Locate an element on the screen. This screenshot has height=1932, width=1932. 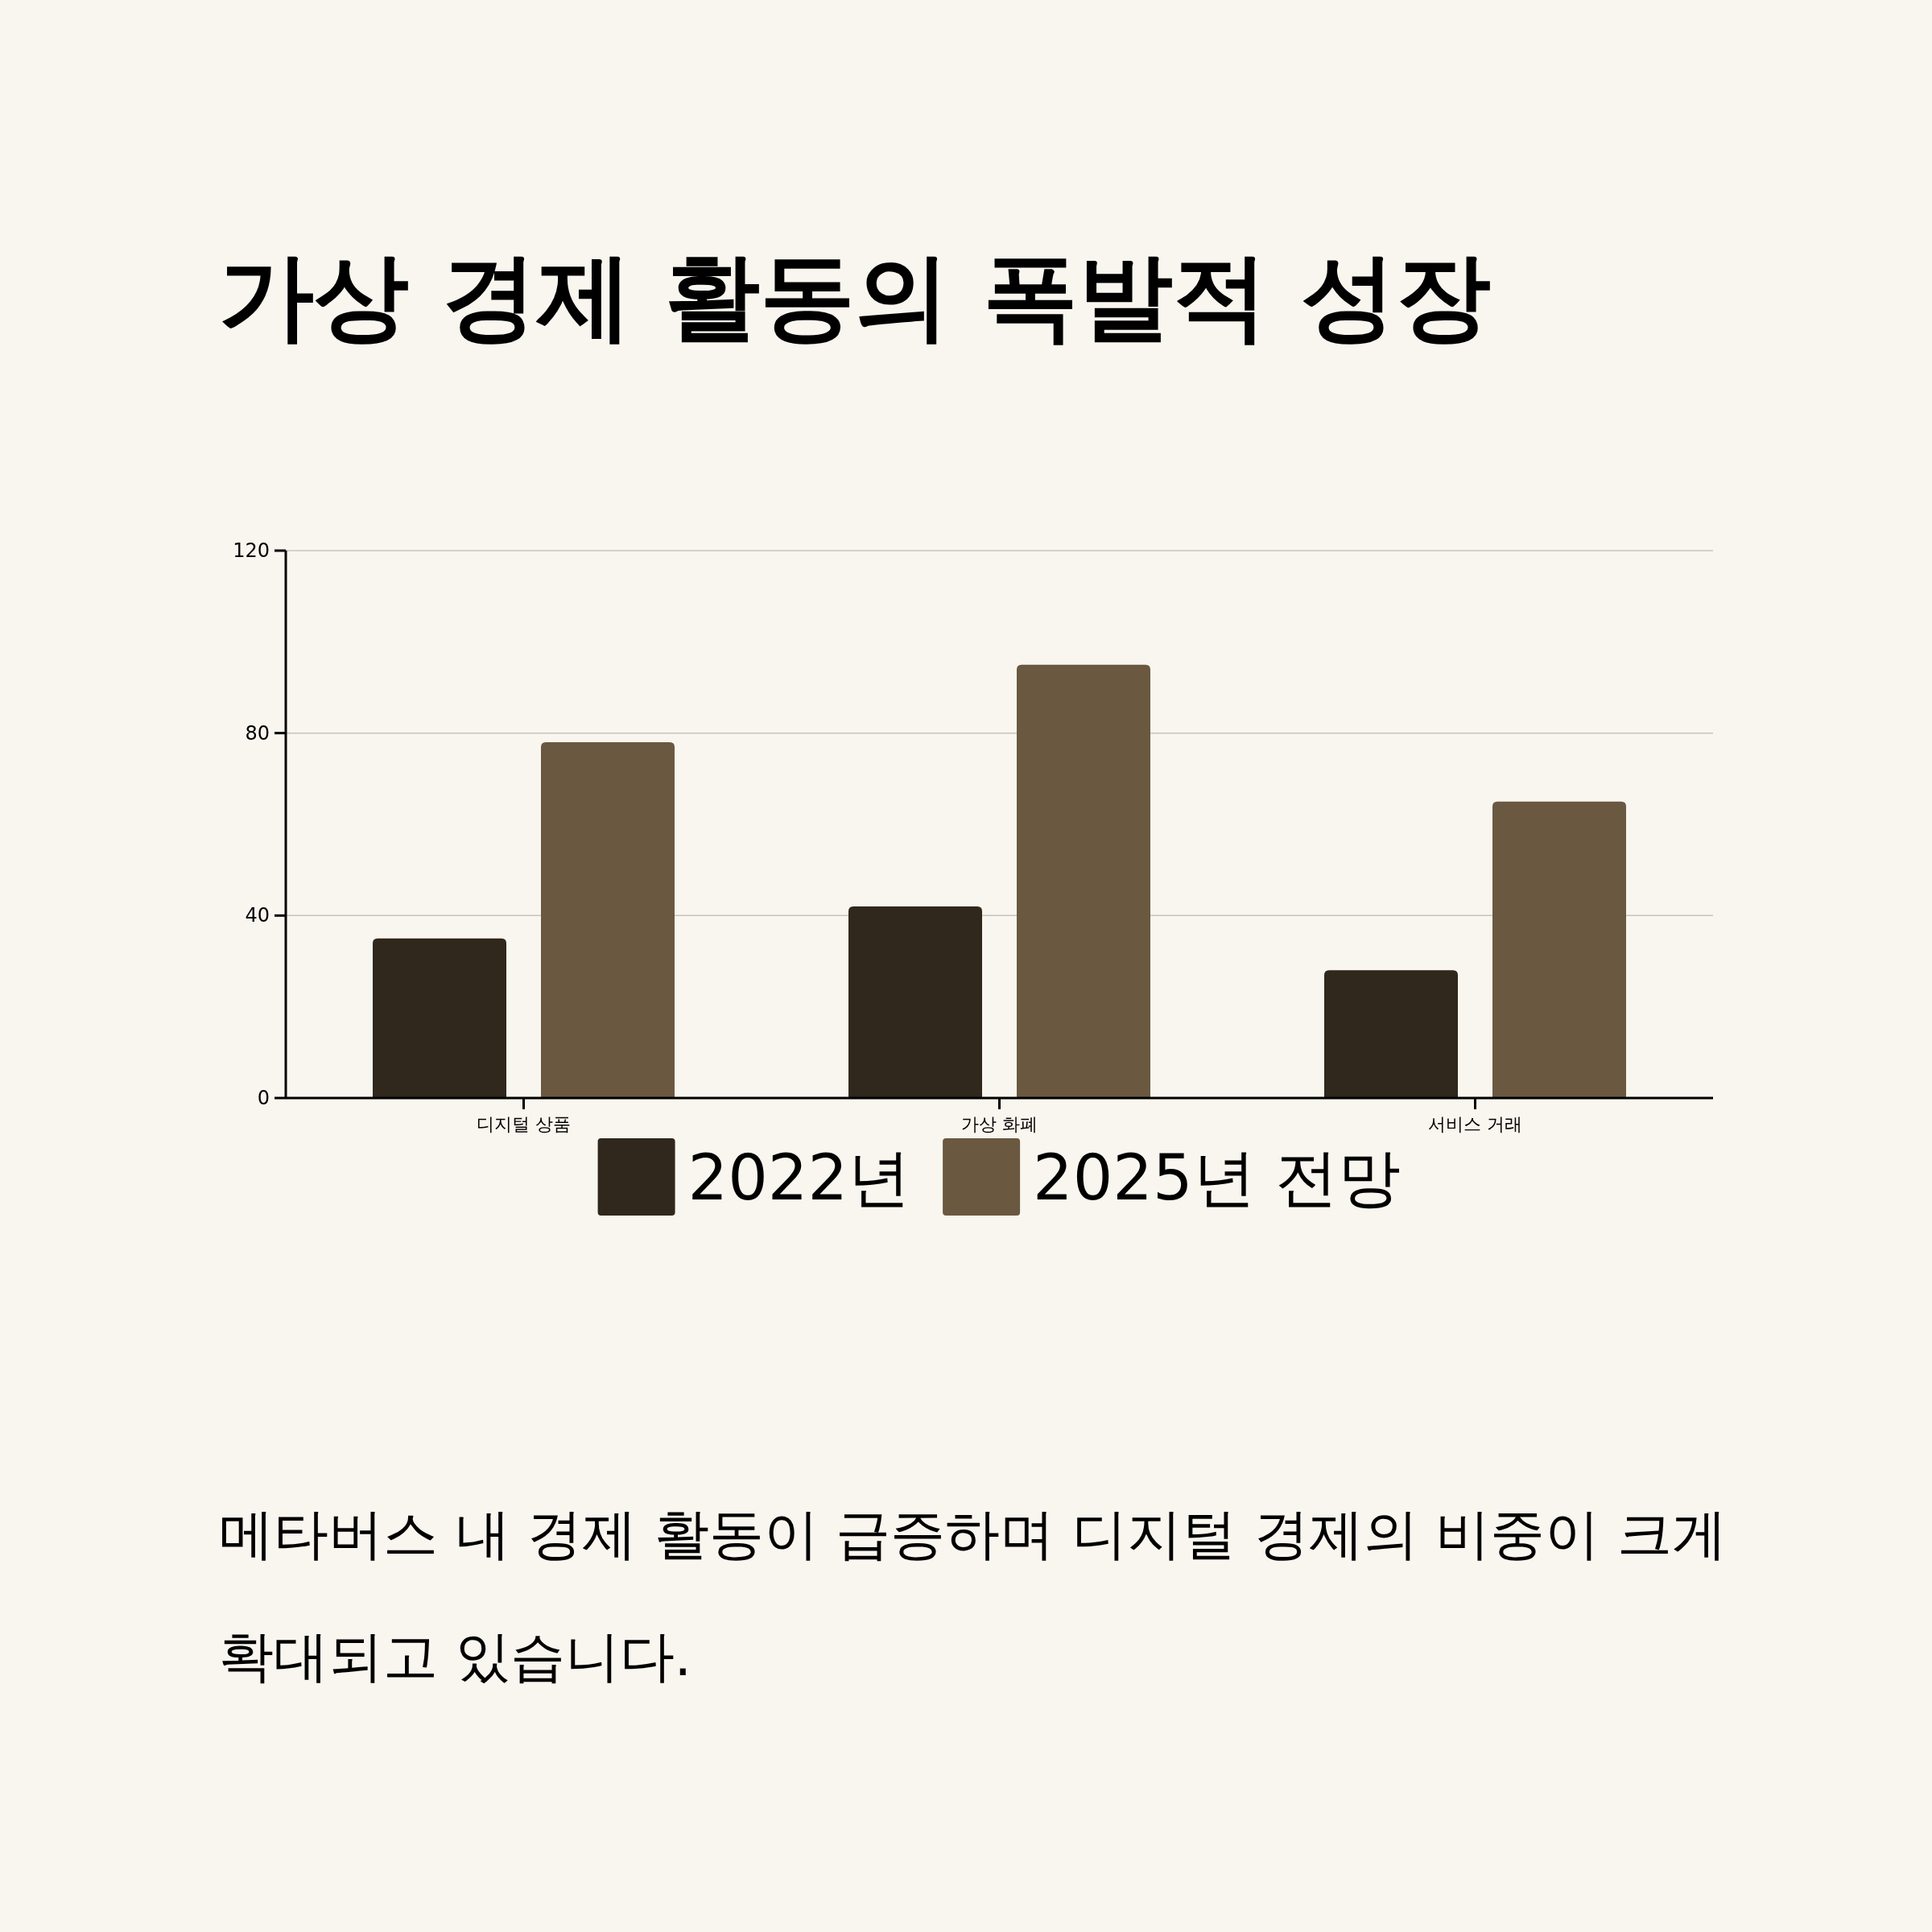
chart-title: 가상 경제 활동의 폭발적 성장 is located at coordinates (855, 296).